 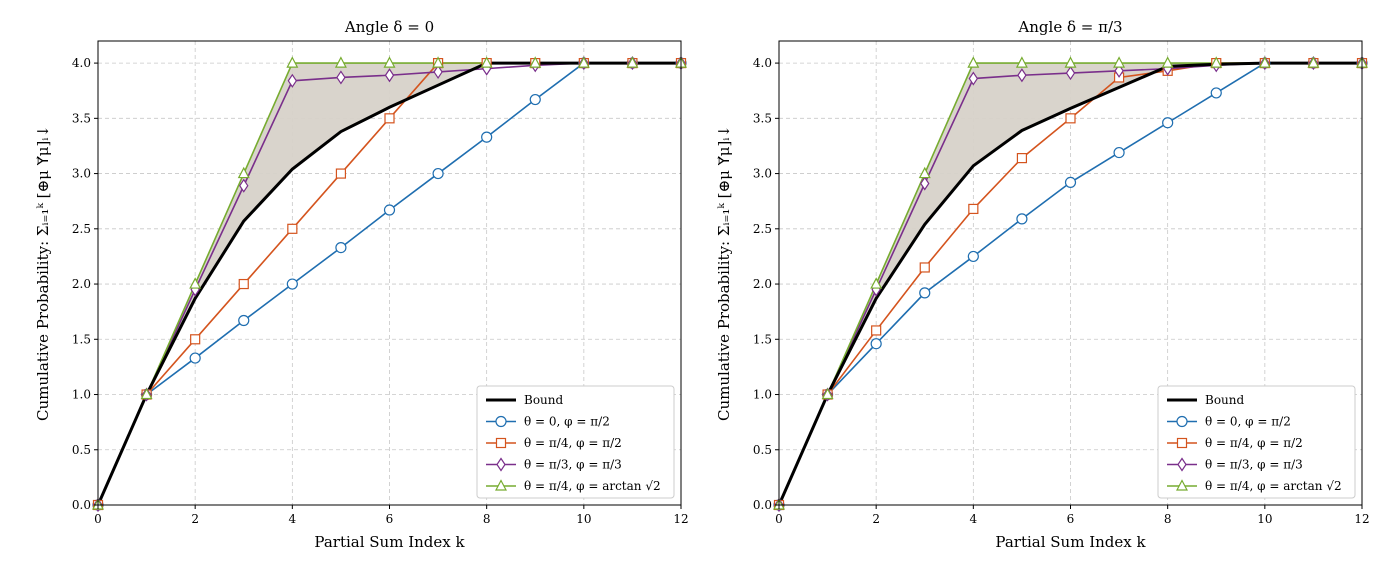 I want to click on y-tick-label: 1.5, so click(x=762, y=339).